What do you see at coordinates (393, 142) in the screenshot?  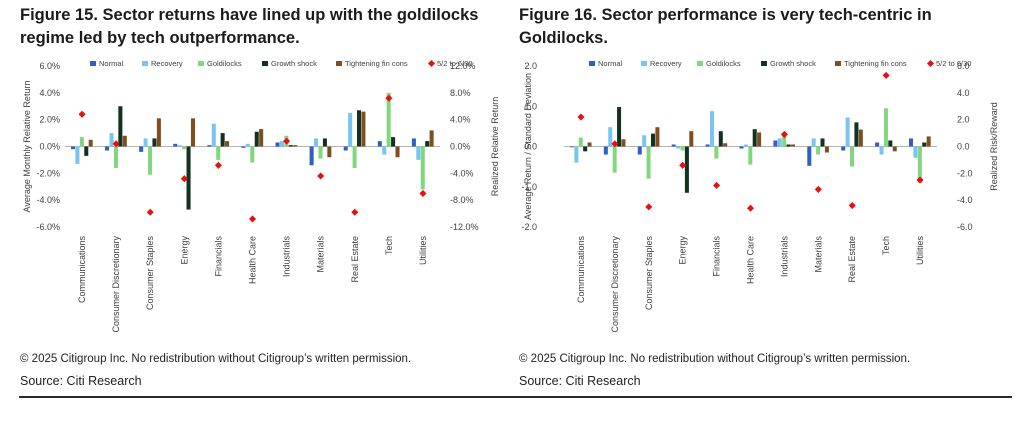 I see `bar-growth-shock-tech` at bounding box center [393, 142].